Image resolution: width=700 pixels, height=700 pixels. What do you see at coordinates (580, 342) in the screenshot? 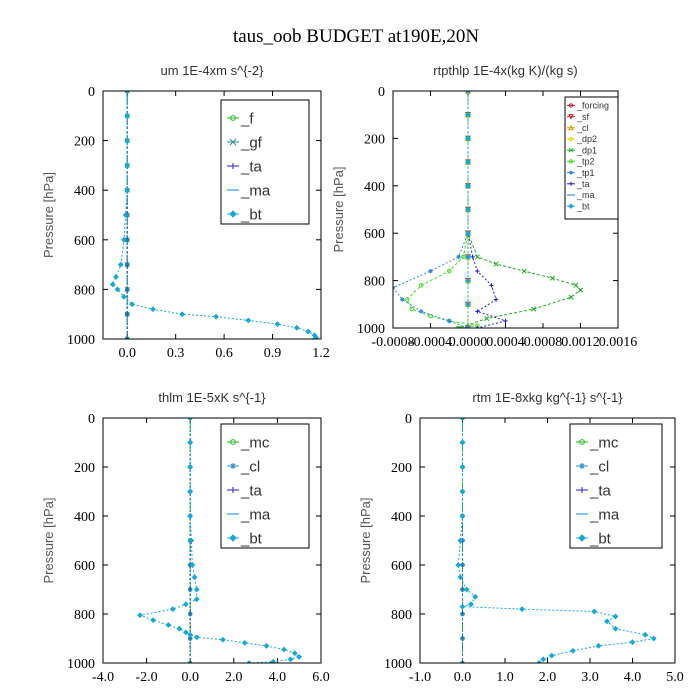
I see `x-tick-label: 0.0012` at bounding box center [580, 342].